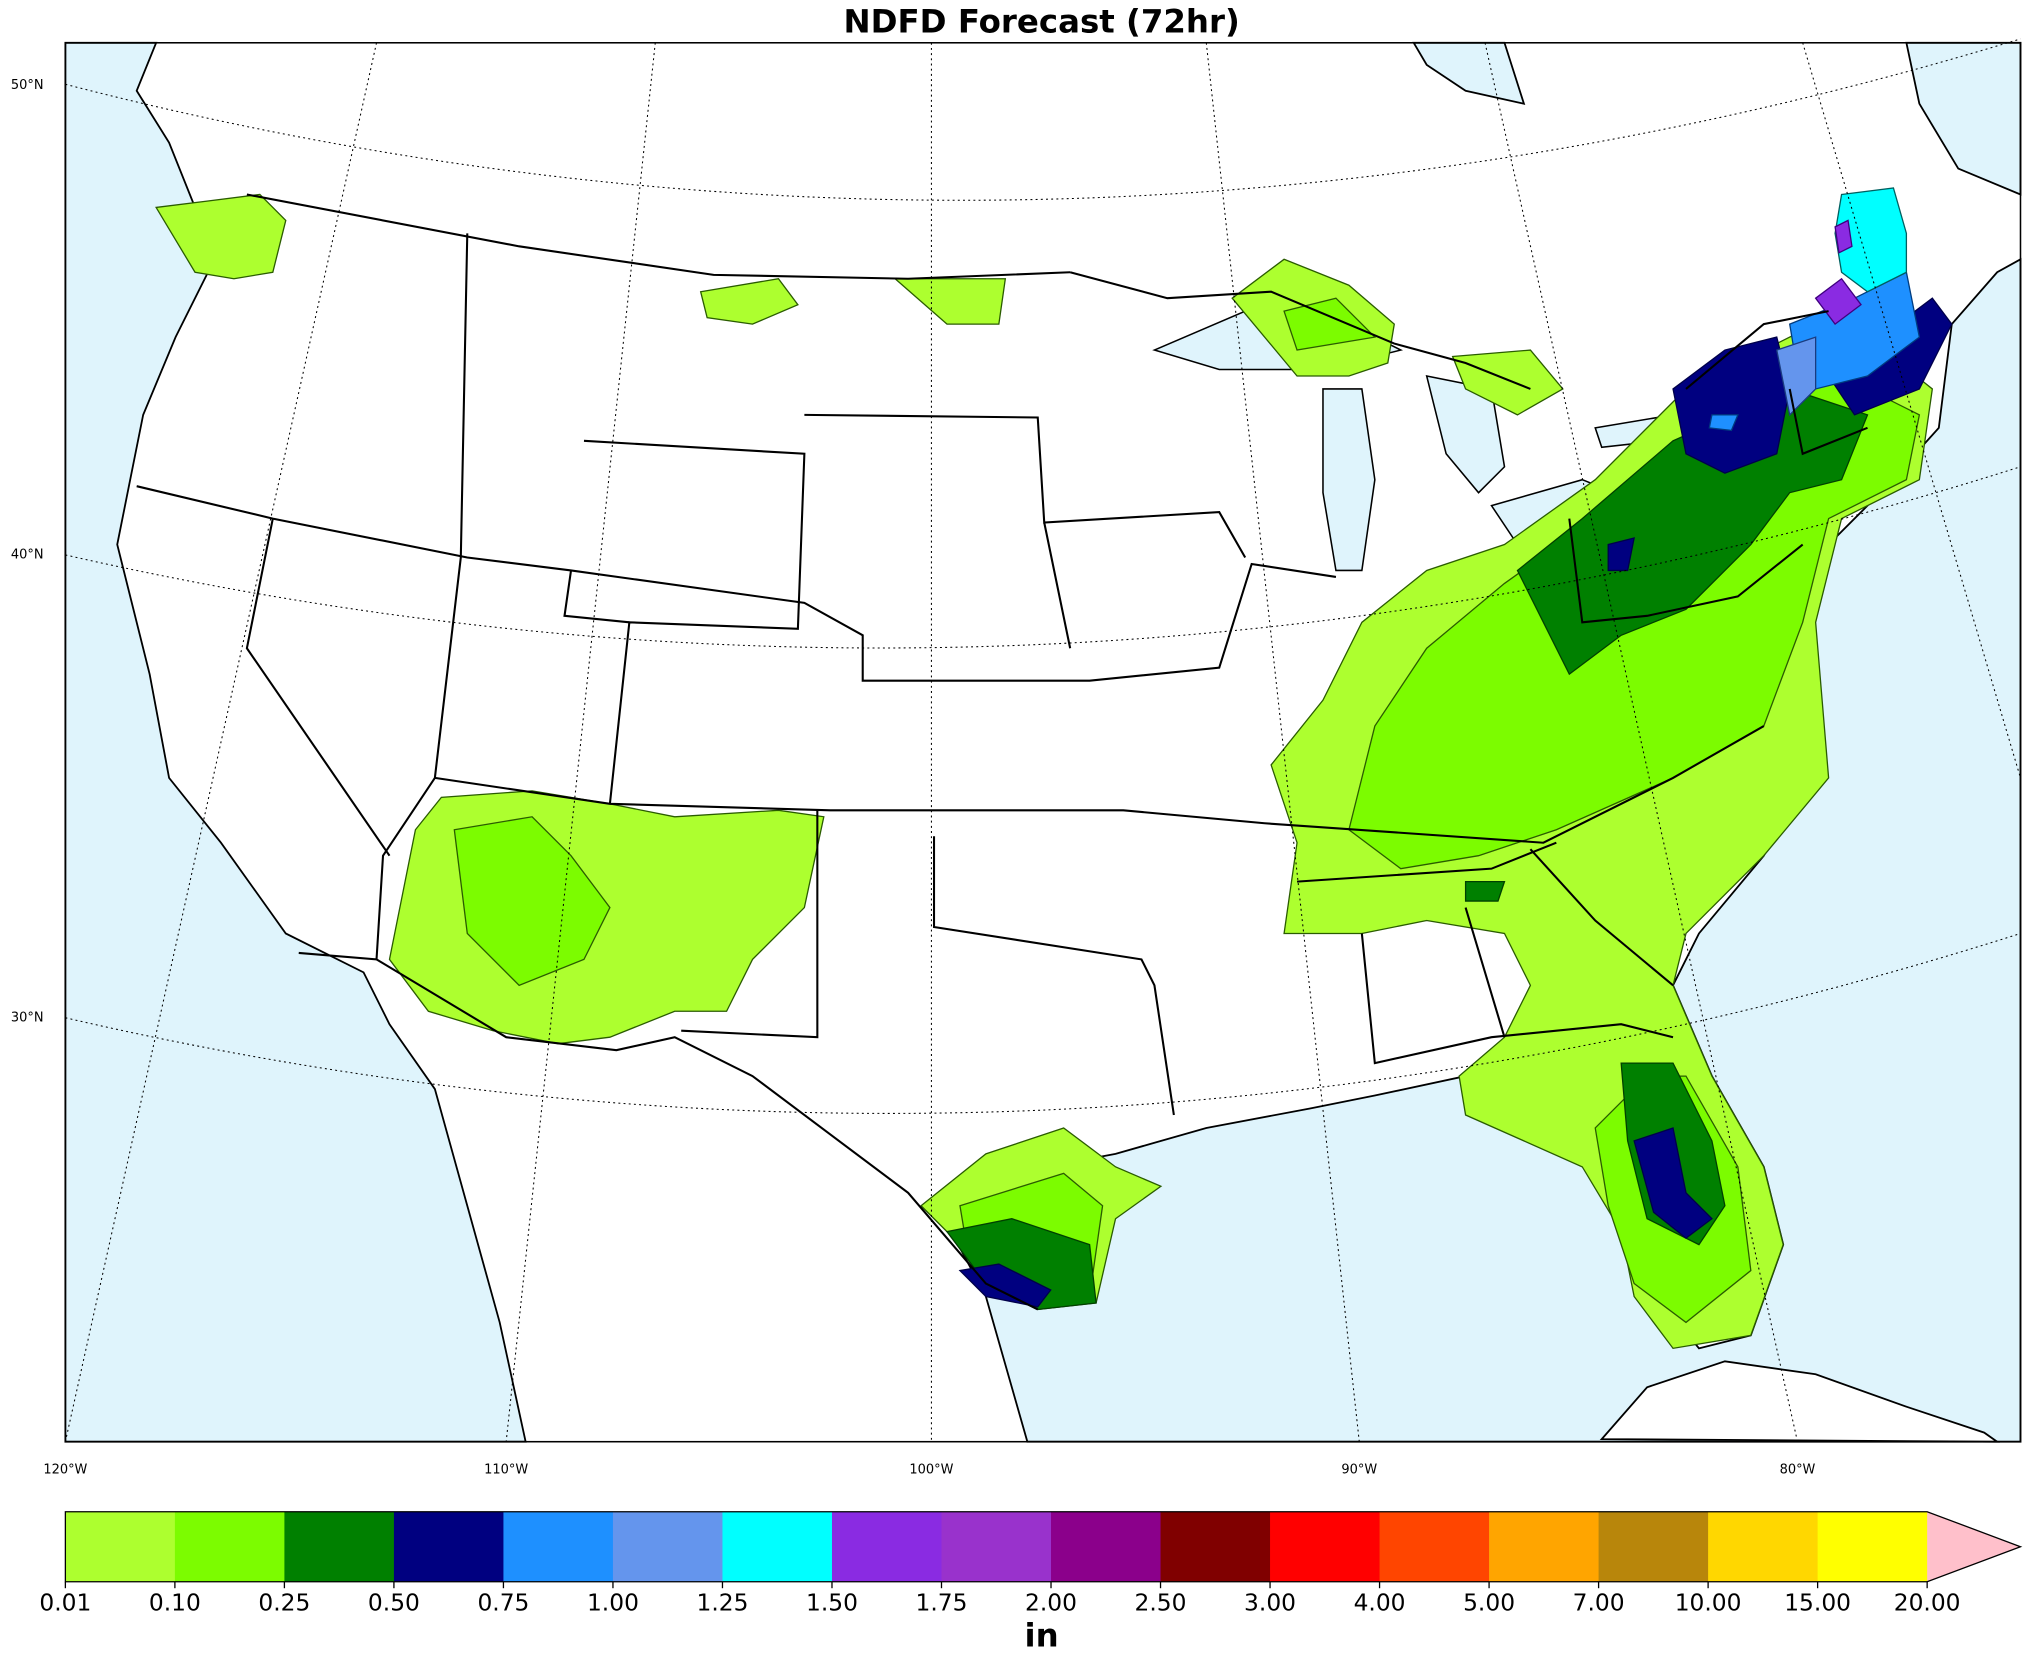 This screenshot has height=1666, width=2034. Describe the element at coordinates (65, 1470) in the screenshot. I see `lon-label: 120°W` at that location.